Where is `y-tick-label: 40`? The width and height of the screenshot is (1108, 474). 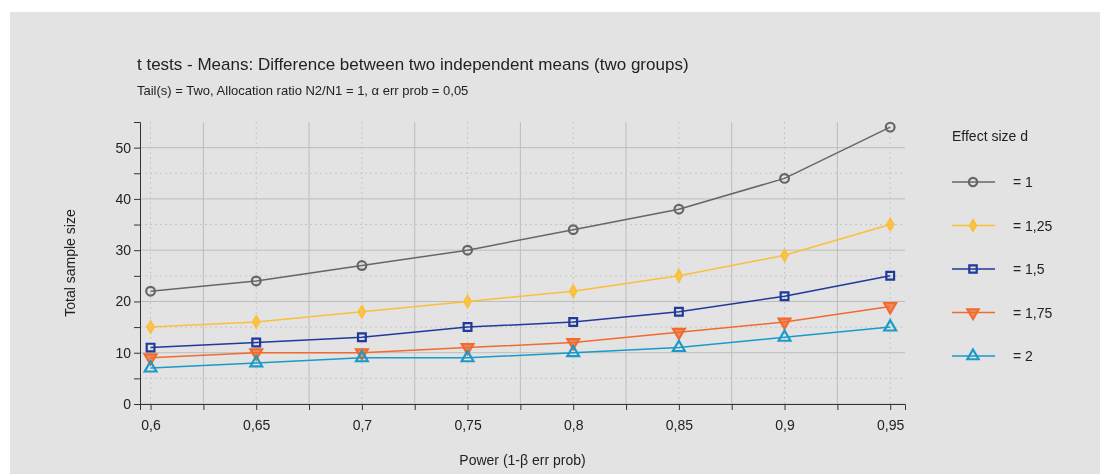
y-tick-label: 40 is located at coordinates (123, 198).